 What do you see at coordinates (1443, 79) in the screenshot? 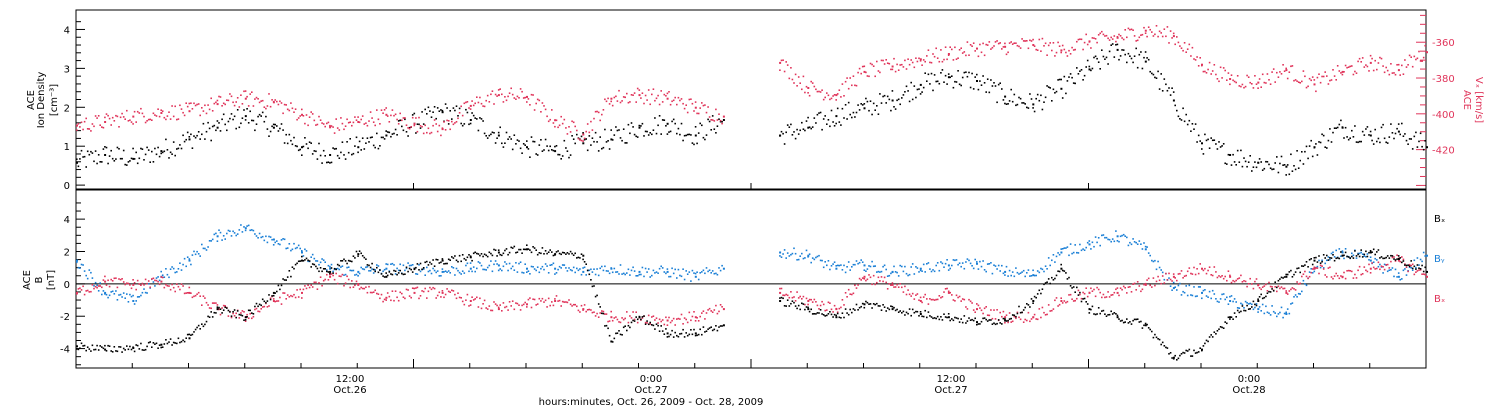
I see `right-ytick-label: -380` at bounding box center [1443, 79].